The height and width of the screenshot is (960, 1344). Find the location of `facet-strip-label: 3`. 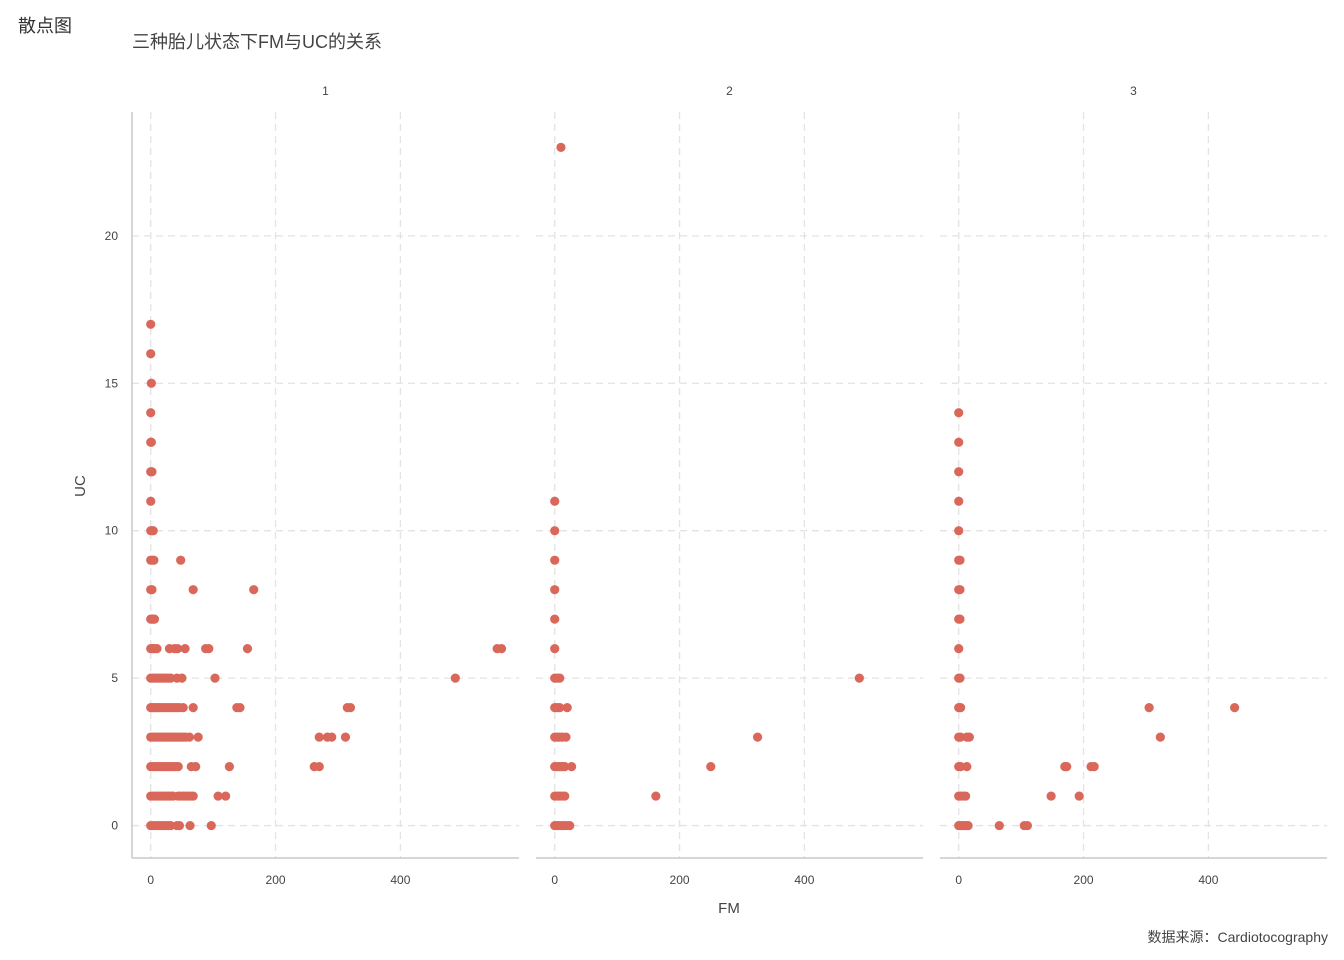

facet-strip-label: 3 is located at coordinates (1133, 91).